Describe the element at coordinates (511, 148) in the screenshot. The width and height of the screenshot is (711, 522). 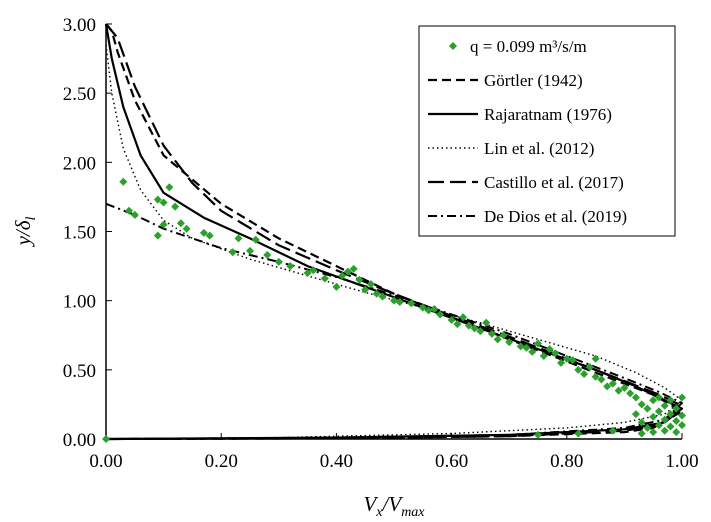
I see `legend-item: Lin et al. (2012)` at that location.